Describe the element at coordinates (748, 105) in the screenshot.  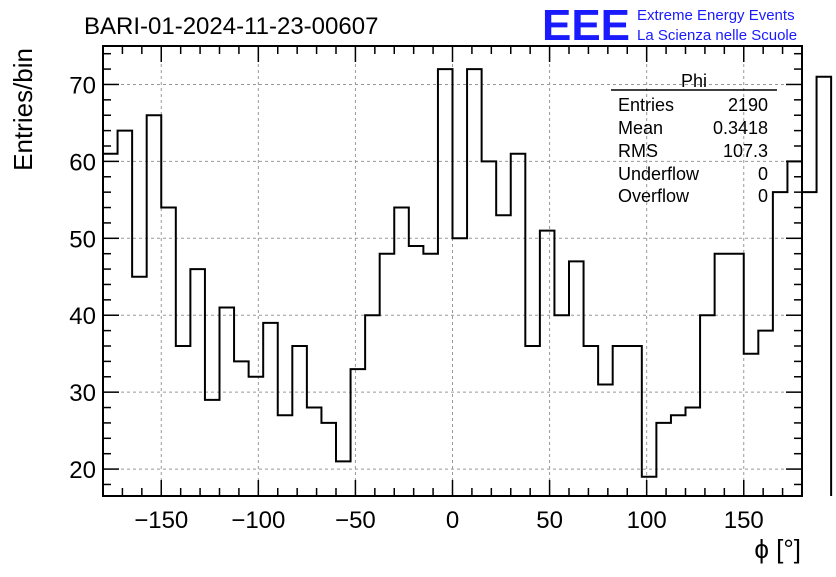
I see `stats-value: 2190` at that location.